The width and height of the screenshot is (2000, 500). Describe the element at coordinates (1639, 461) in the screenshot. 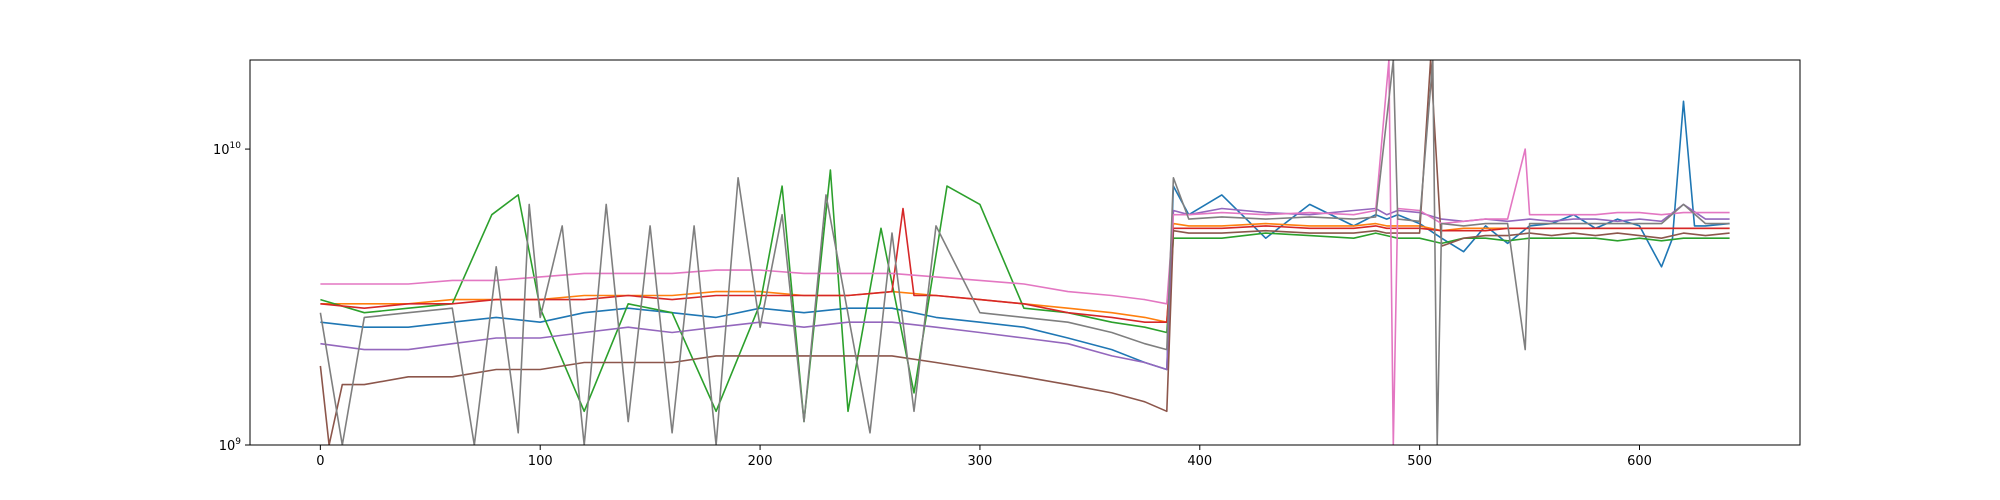

I see `x-tick-label: 600` at that location.